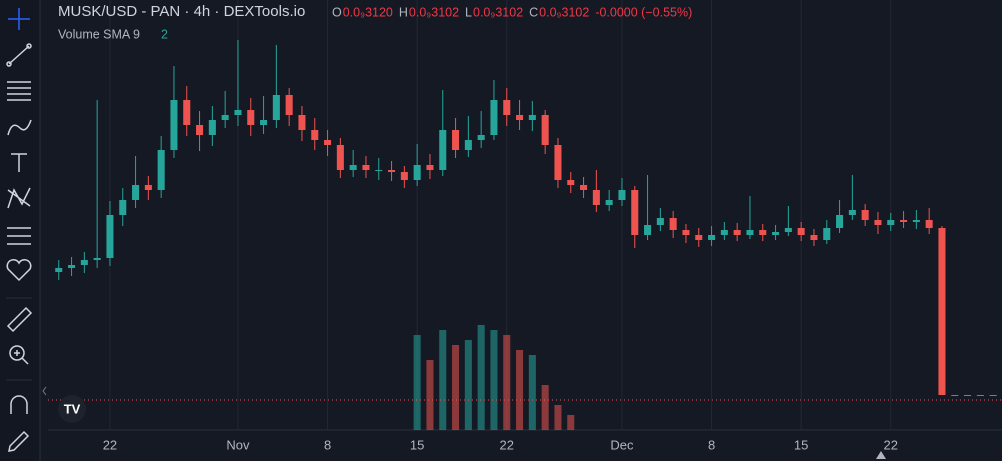 The height and width of the screenshot is (461, 1002). I want to click on ohlc-key: O, so click(337, 12).